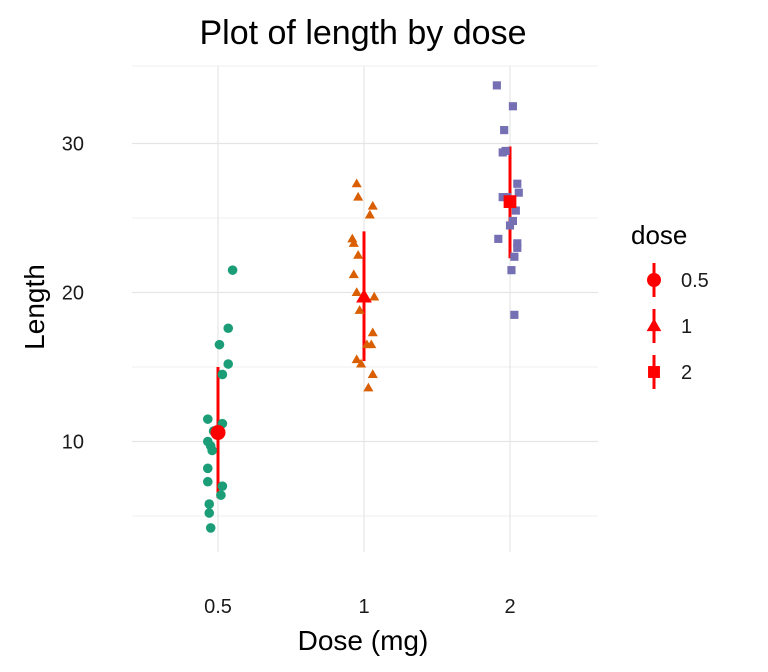 Image resolution: width=768 pixels, height=672 pixels. Describe the element at coordinates (509, 607) in the screenshot. I see `x-tick-label: 2` at that location.